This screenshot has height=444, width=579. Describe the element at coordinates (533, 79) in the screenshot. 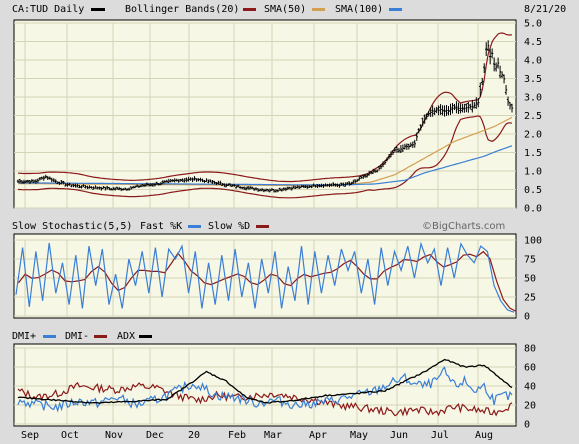

I see `price-y-tick-label: 3.5` at that location.